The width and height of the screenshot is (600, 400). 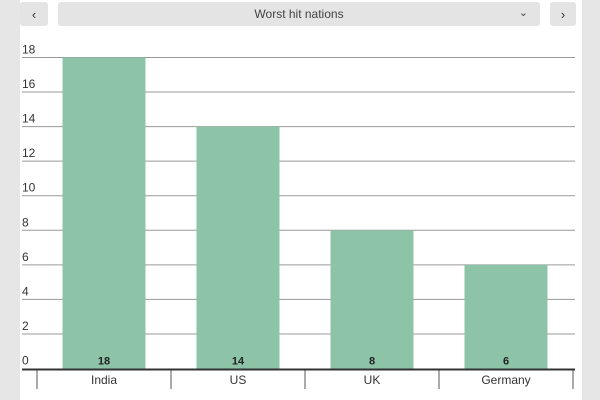 What do you see at coordinates (25, 361) in the screenshot?
I see `y-tick-label: 0` at bounding box center [25, 361].